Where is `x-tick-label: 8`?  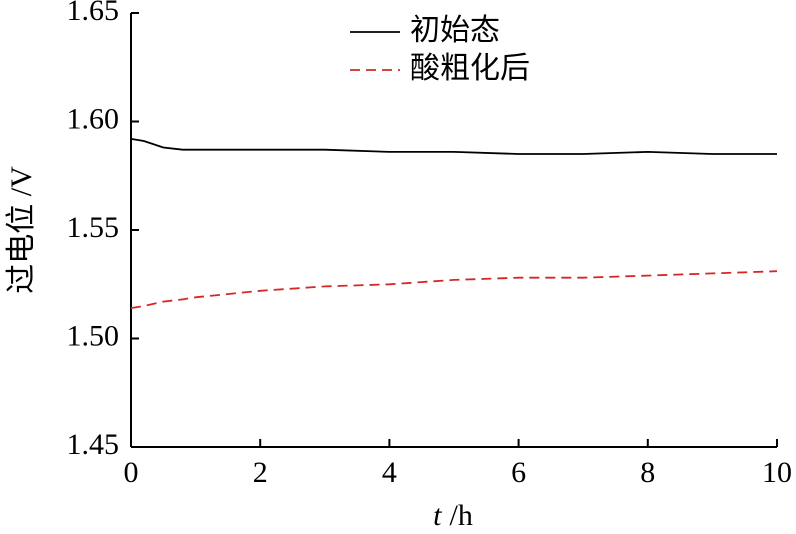 x-tick-label: 8 is located at coordinates (647, 472).